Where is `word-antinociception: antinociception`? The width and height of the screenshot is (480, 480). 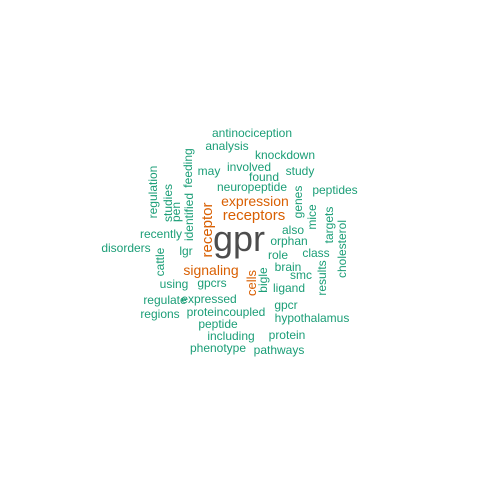 word-antinociception: antinociception is located at coordinates (252, 133).